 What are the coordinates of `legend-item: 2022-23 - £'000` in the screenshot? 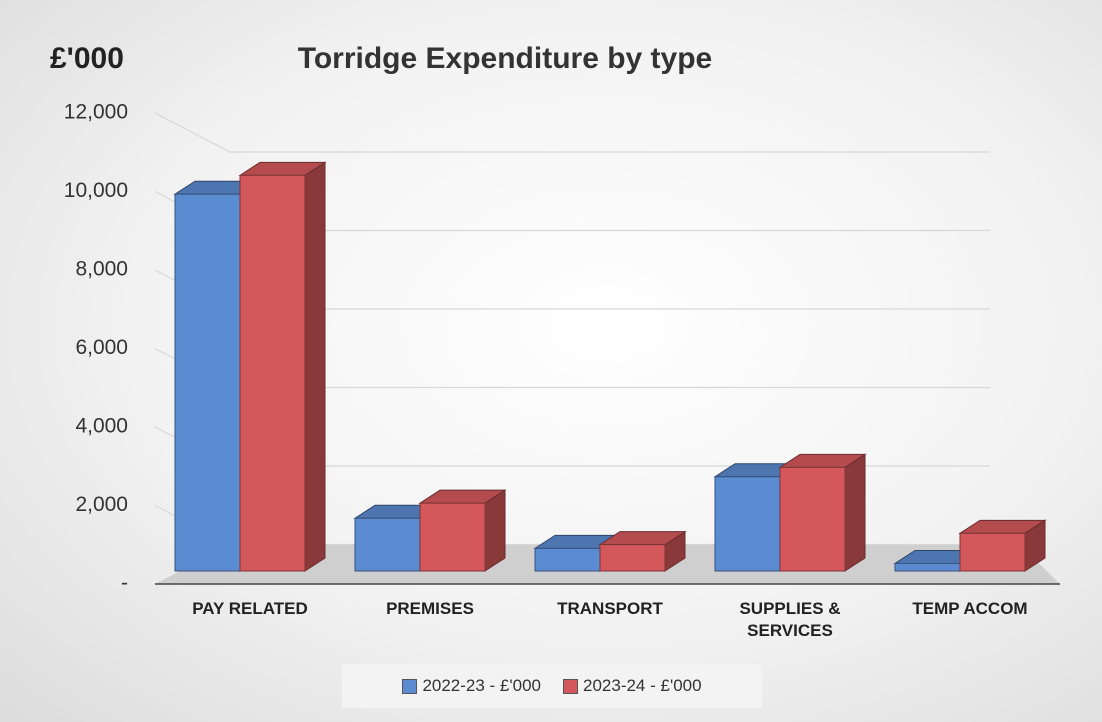 It's located at (471, 686).